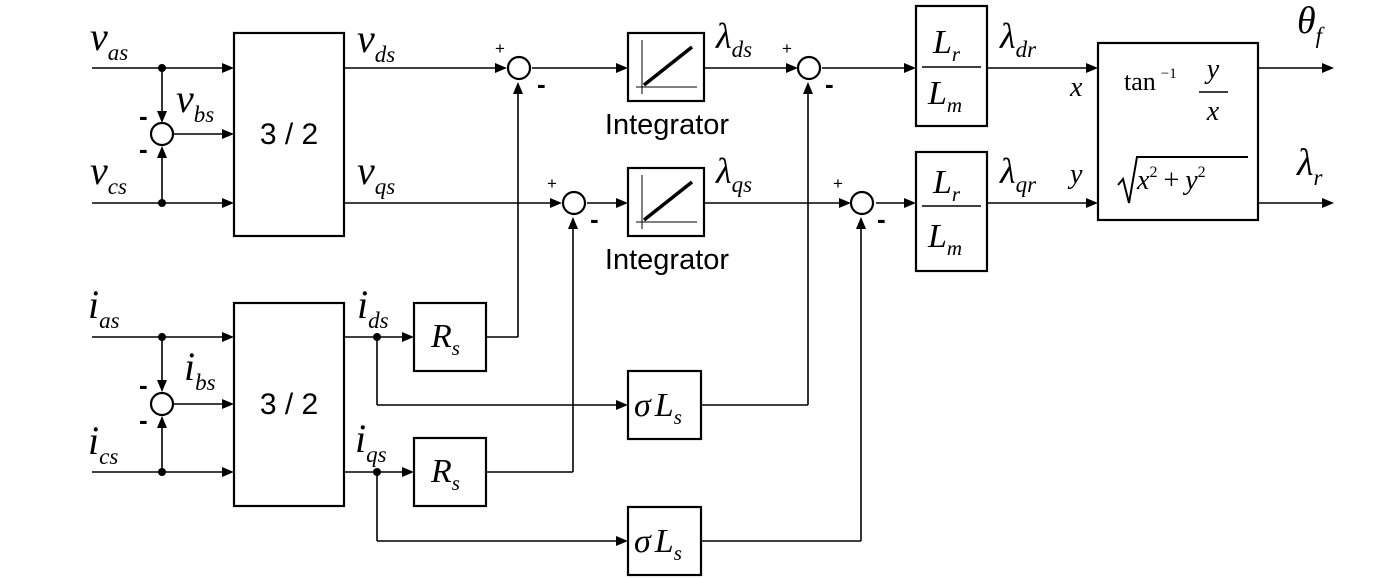 The height and width of the screenshot is (578, 1397). What do you see at coordinates (108, 173) in the screenshot?
I see `label-v-cs: vcs` at bounding box center [108, 173].